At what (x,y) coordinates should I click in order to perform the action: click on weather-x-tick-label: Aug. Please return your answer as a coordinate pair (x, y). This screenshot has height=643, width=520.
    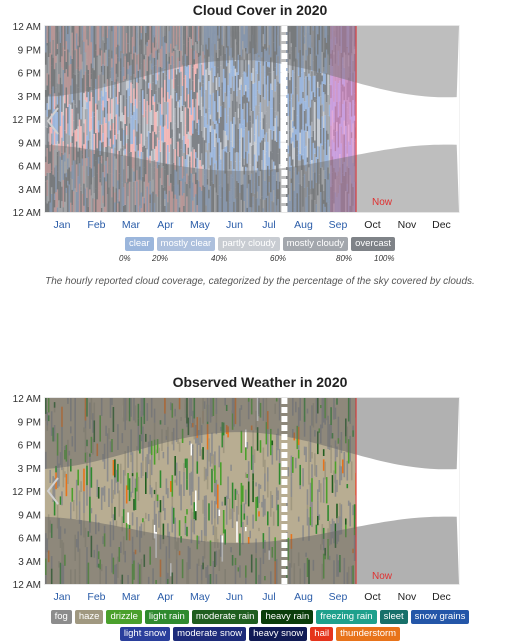
    Looking at the image, I should click on (303, 597).